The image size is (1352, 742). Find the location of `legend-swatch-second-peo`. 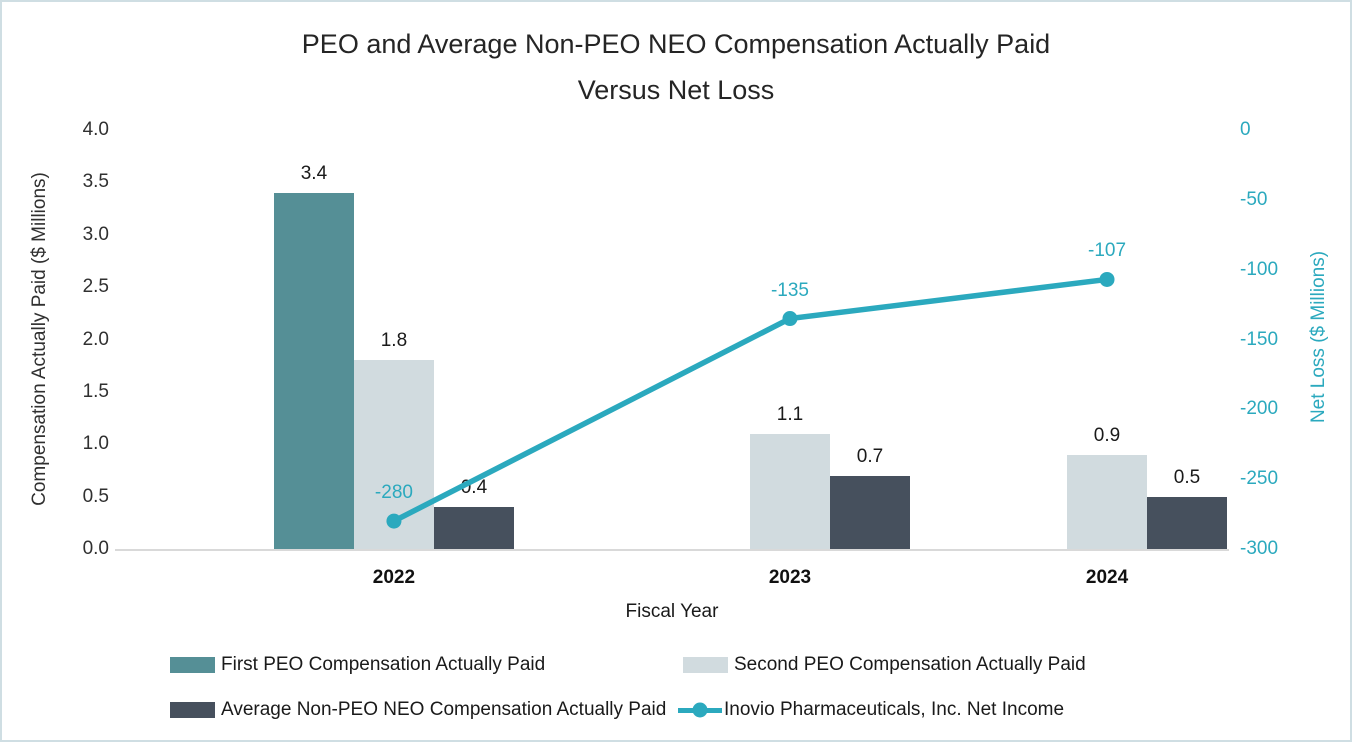

legend-swatch-second-peo is located at coordinates (705, 665).